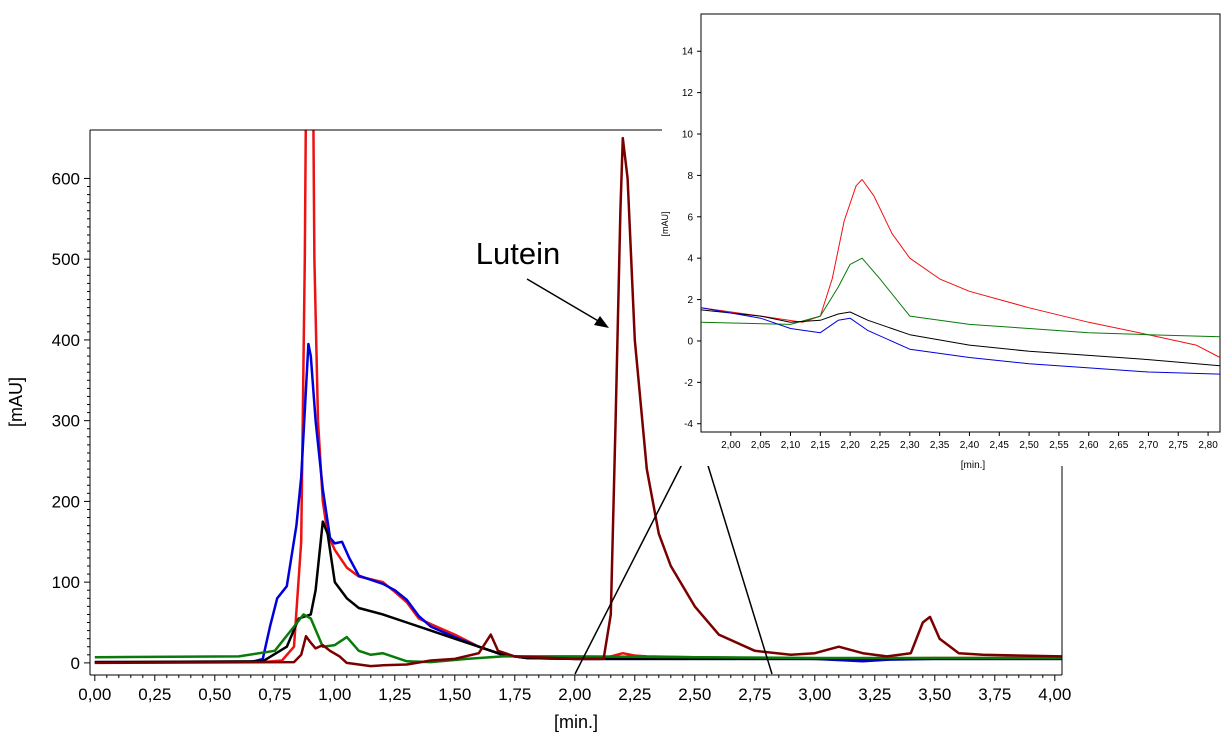 The image size is (1226, 734). What do you see at coordinates (940, 445) in the screenshot?
I see `inset-x-tick-label: 2,35` at bounding box center [940, 445].